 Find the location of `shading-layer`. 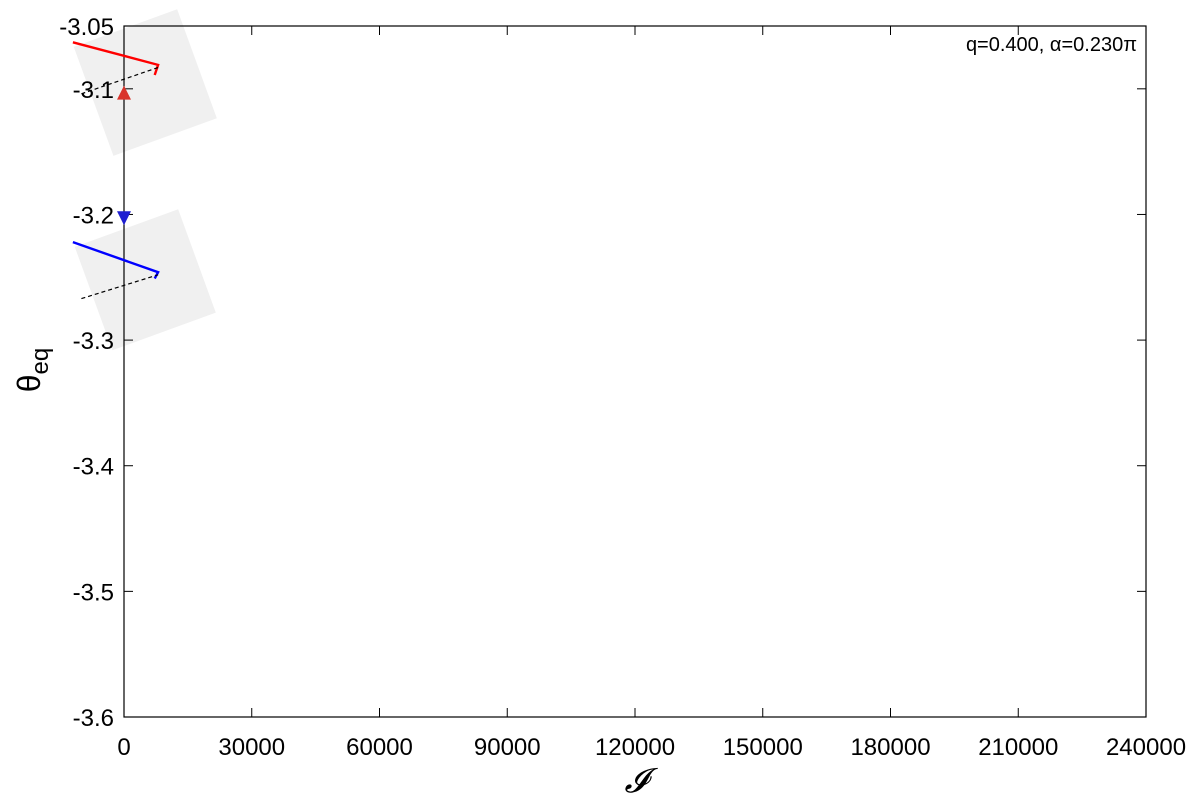

shading-layer is located at coordinates (145, 180).